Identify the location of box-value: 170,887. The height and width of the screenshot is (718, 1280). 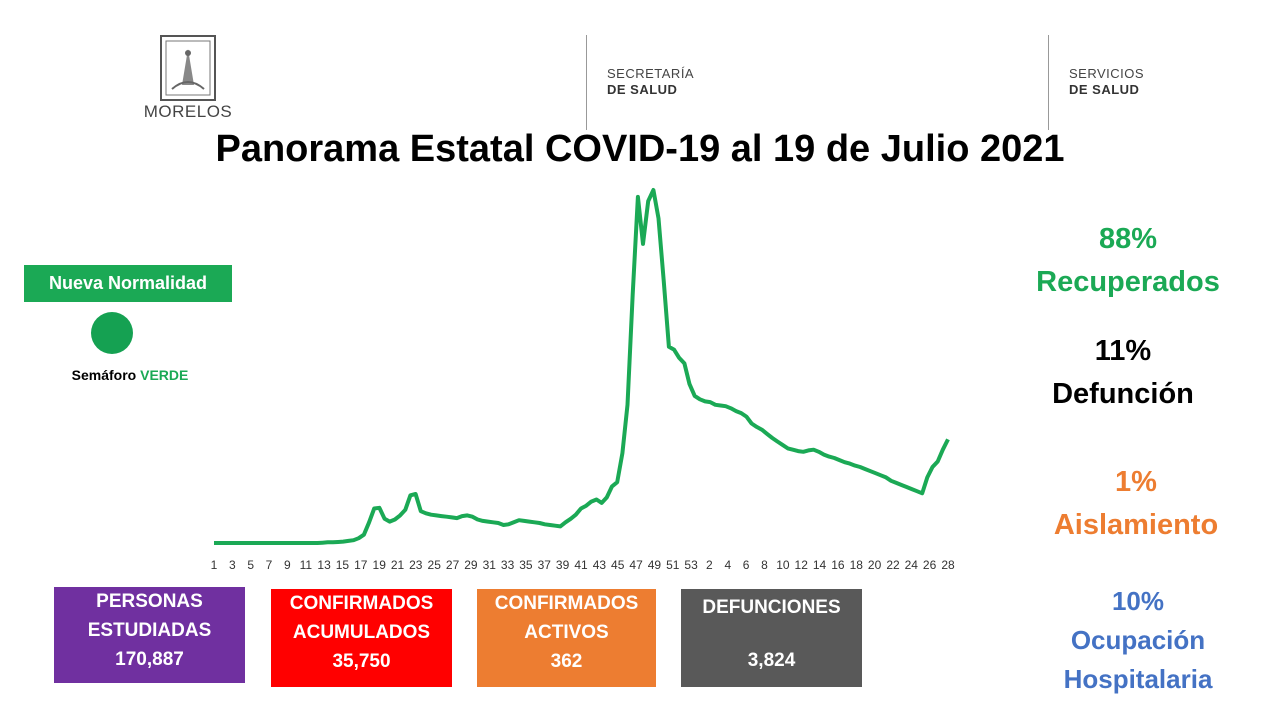
(149, 659).